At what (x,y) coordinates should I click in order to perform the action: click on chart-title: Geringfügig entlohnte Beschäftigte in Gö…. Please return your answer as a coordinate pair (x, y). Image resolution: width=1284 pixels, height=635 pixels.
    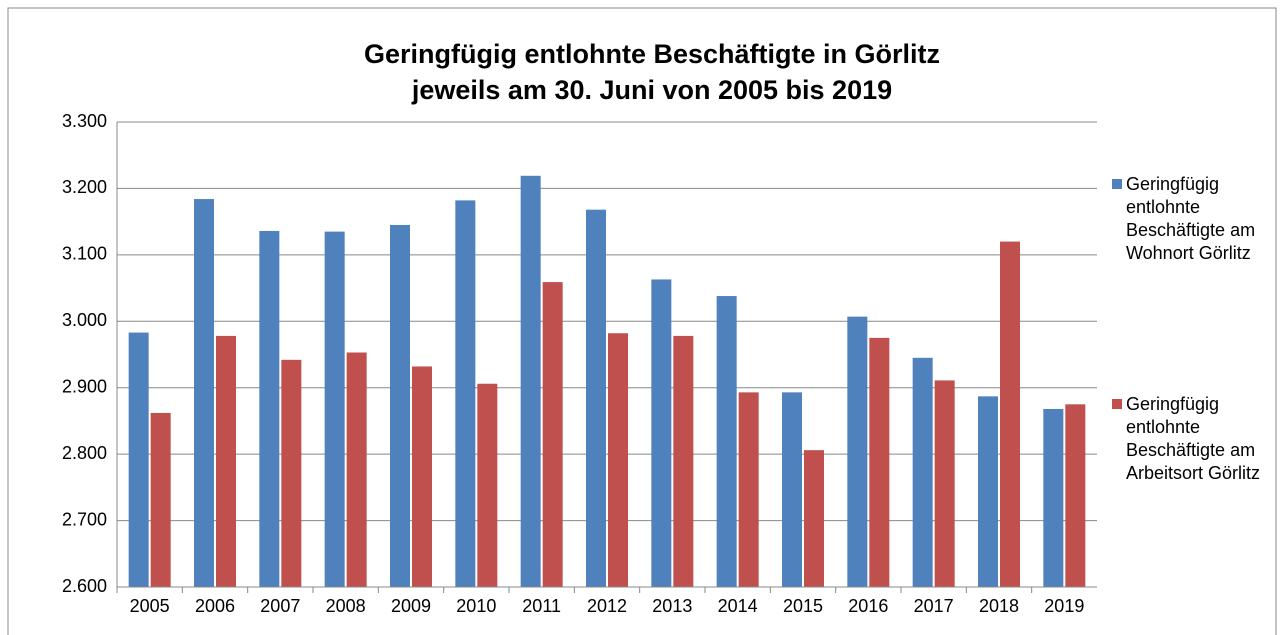
    Looking at the image, I should click on (652, 54).